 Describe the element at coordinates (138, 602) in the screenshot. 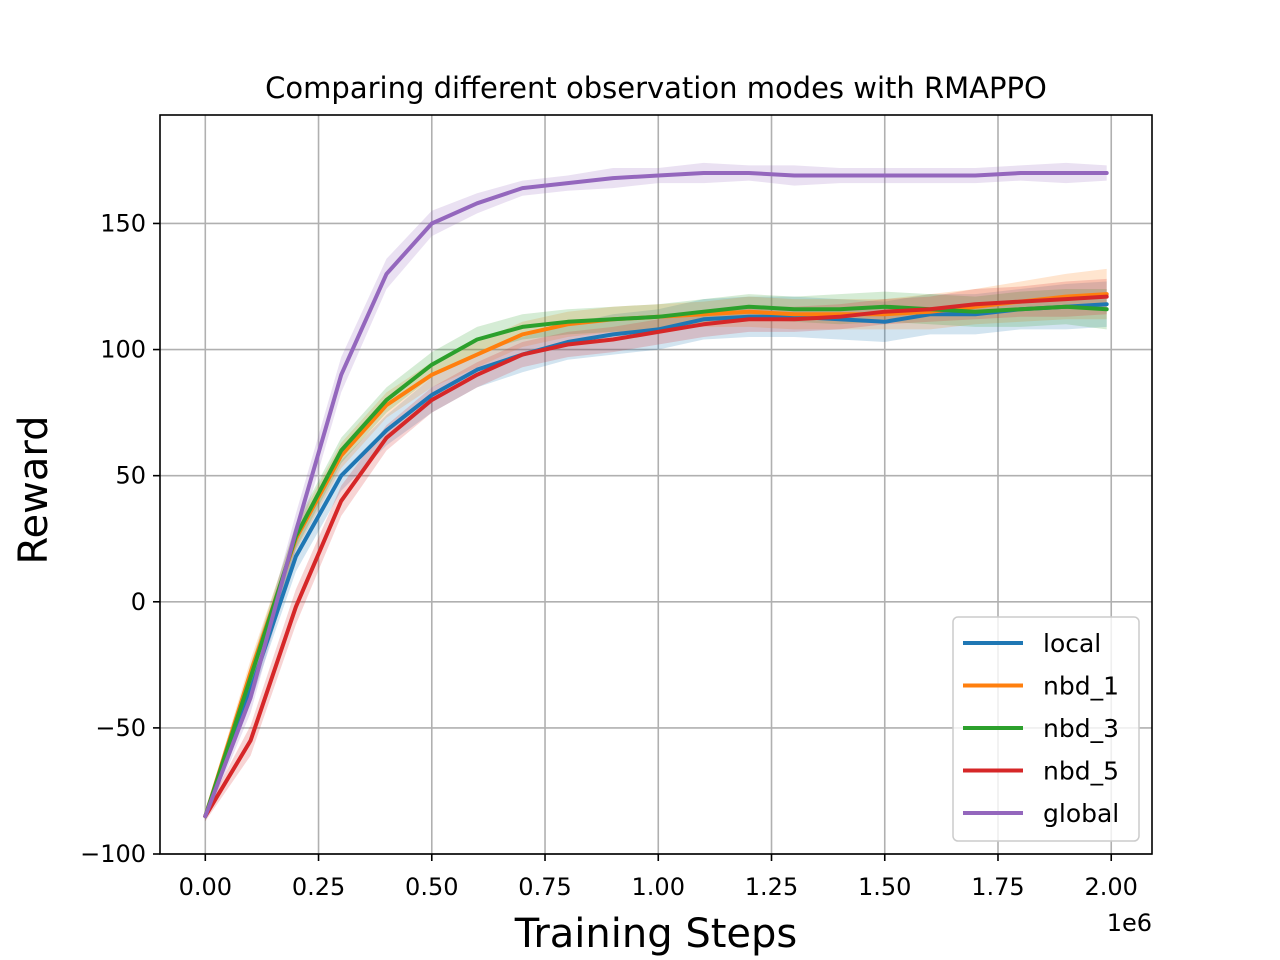

I see `y-tick-label: 0` at that location.